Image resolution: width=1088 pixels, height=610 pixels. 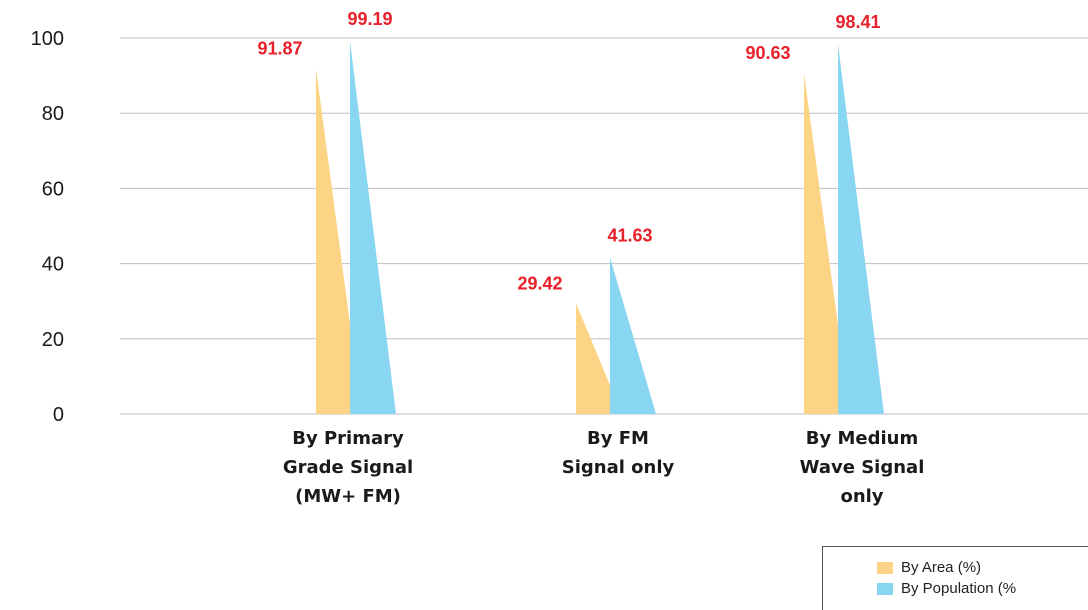 What do you see at coordinates (767, 53) in the screenshot?
I see `value-label: 90.63` at bounding box center [767, 53].